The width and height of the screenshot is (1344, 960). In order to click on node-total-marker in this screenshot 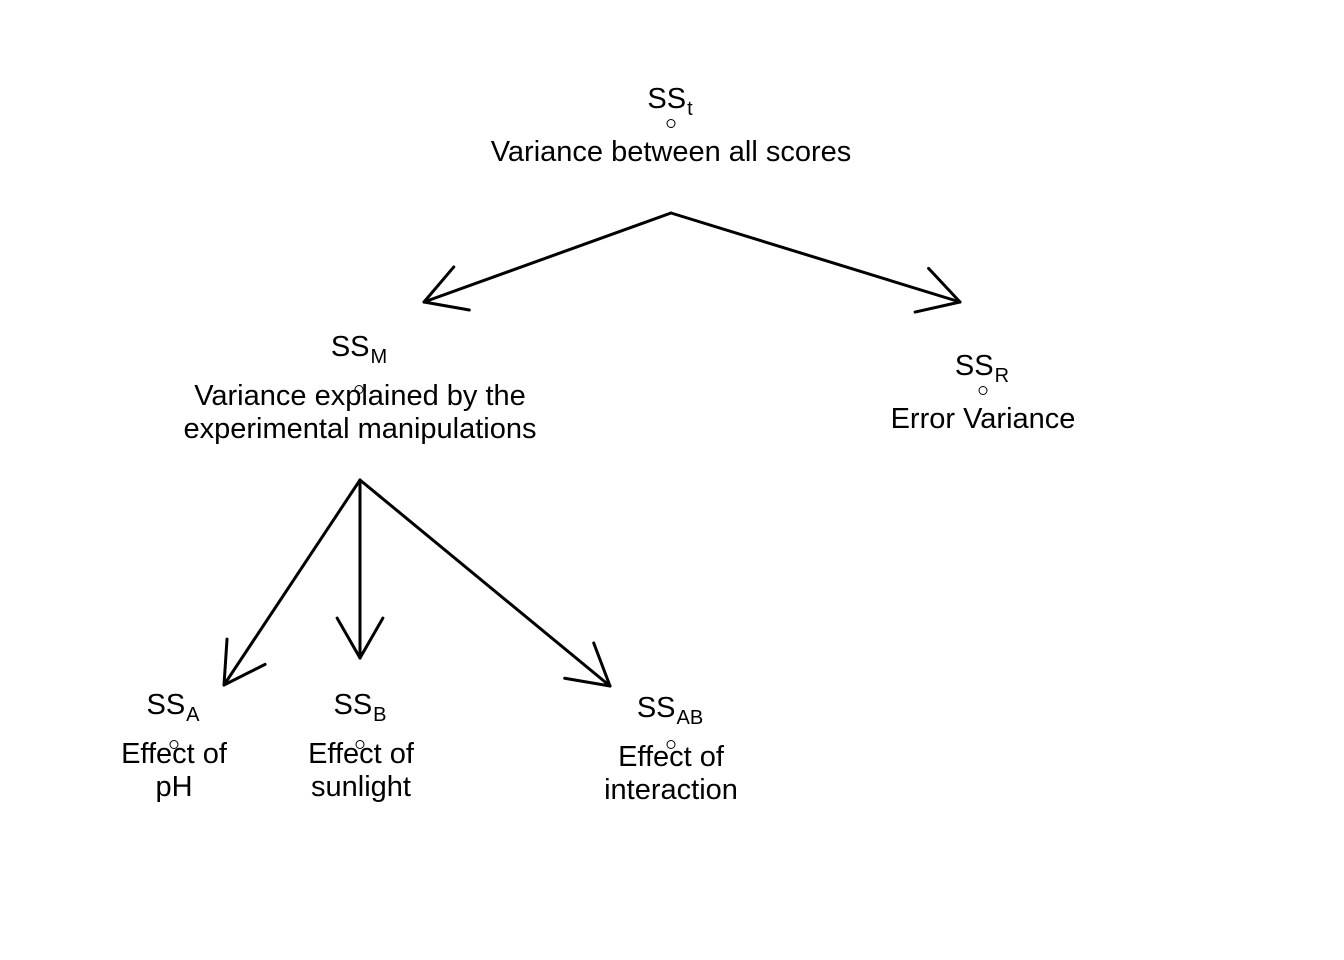, I will do `click(671, 123)`.